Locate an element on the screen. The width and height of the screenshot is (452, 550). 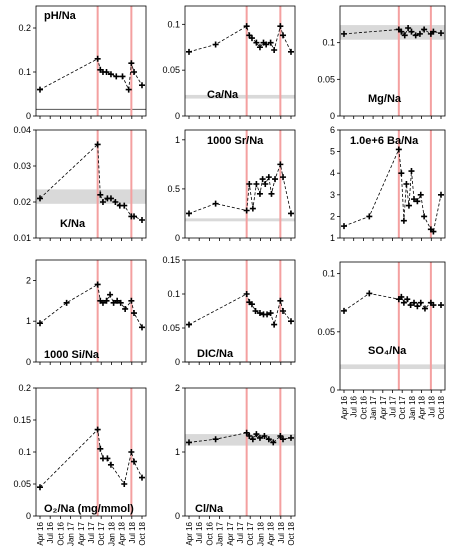
panel-8: 0 0.05 0.1 0.15 DIC/Na is located at coordinates (229, 311).